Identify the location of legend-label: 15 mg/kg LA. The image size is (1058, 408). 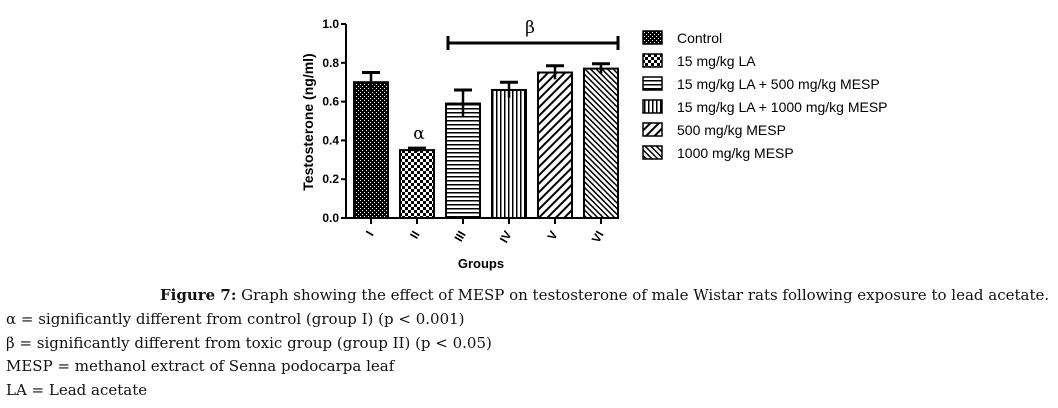
(716, 61).